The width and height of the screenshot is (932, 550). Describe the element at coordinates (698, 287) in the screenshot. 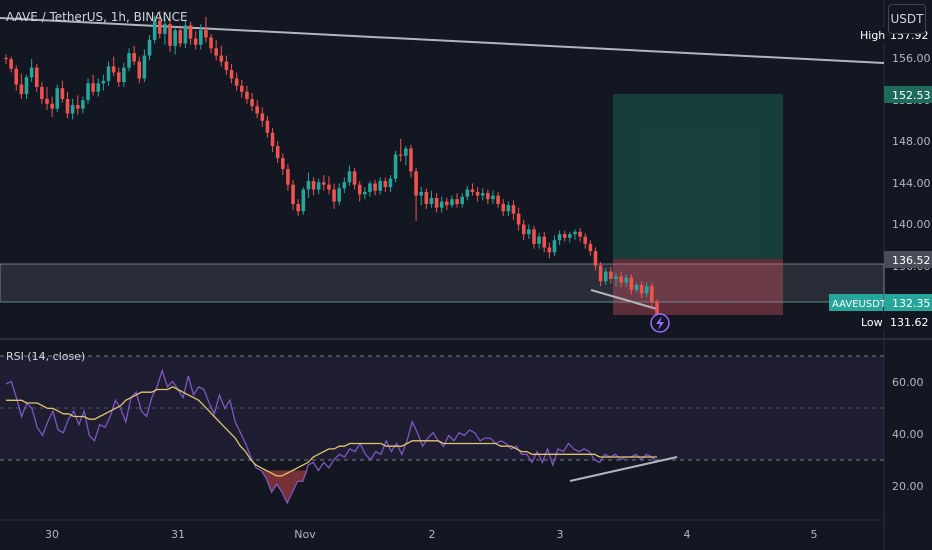

I see `stop-zone` at that location.